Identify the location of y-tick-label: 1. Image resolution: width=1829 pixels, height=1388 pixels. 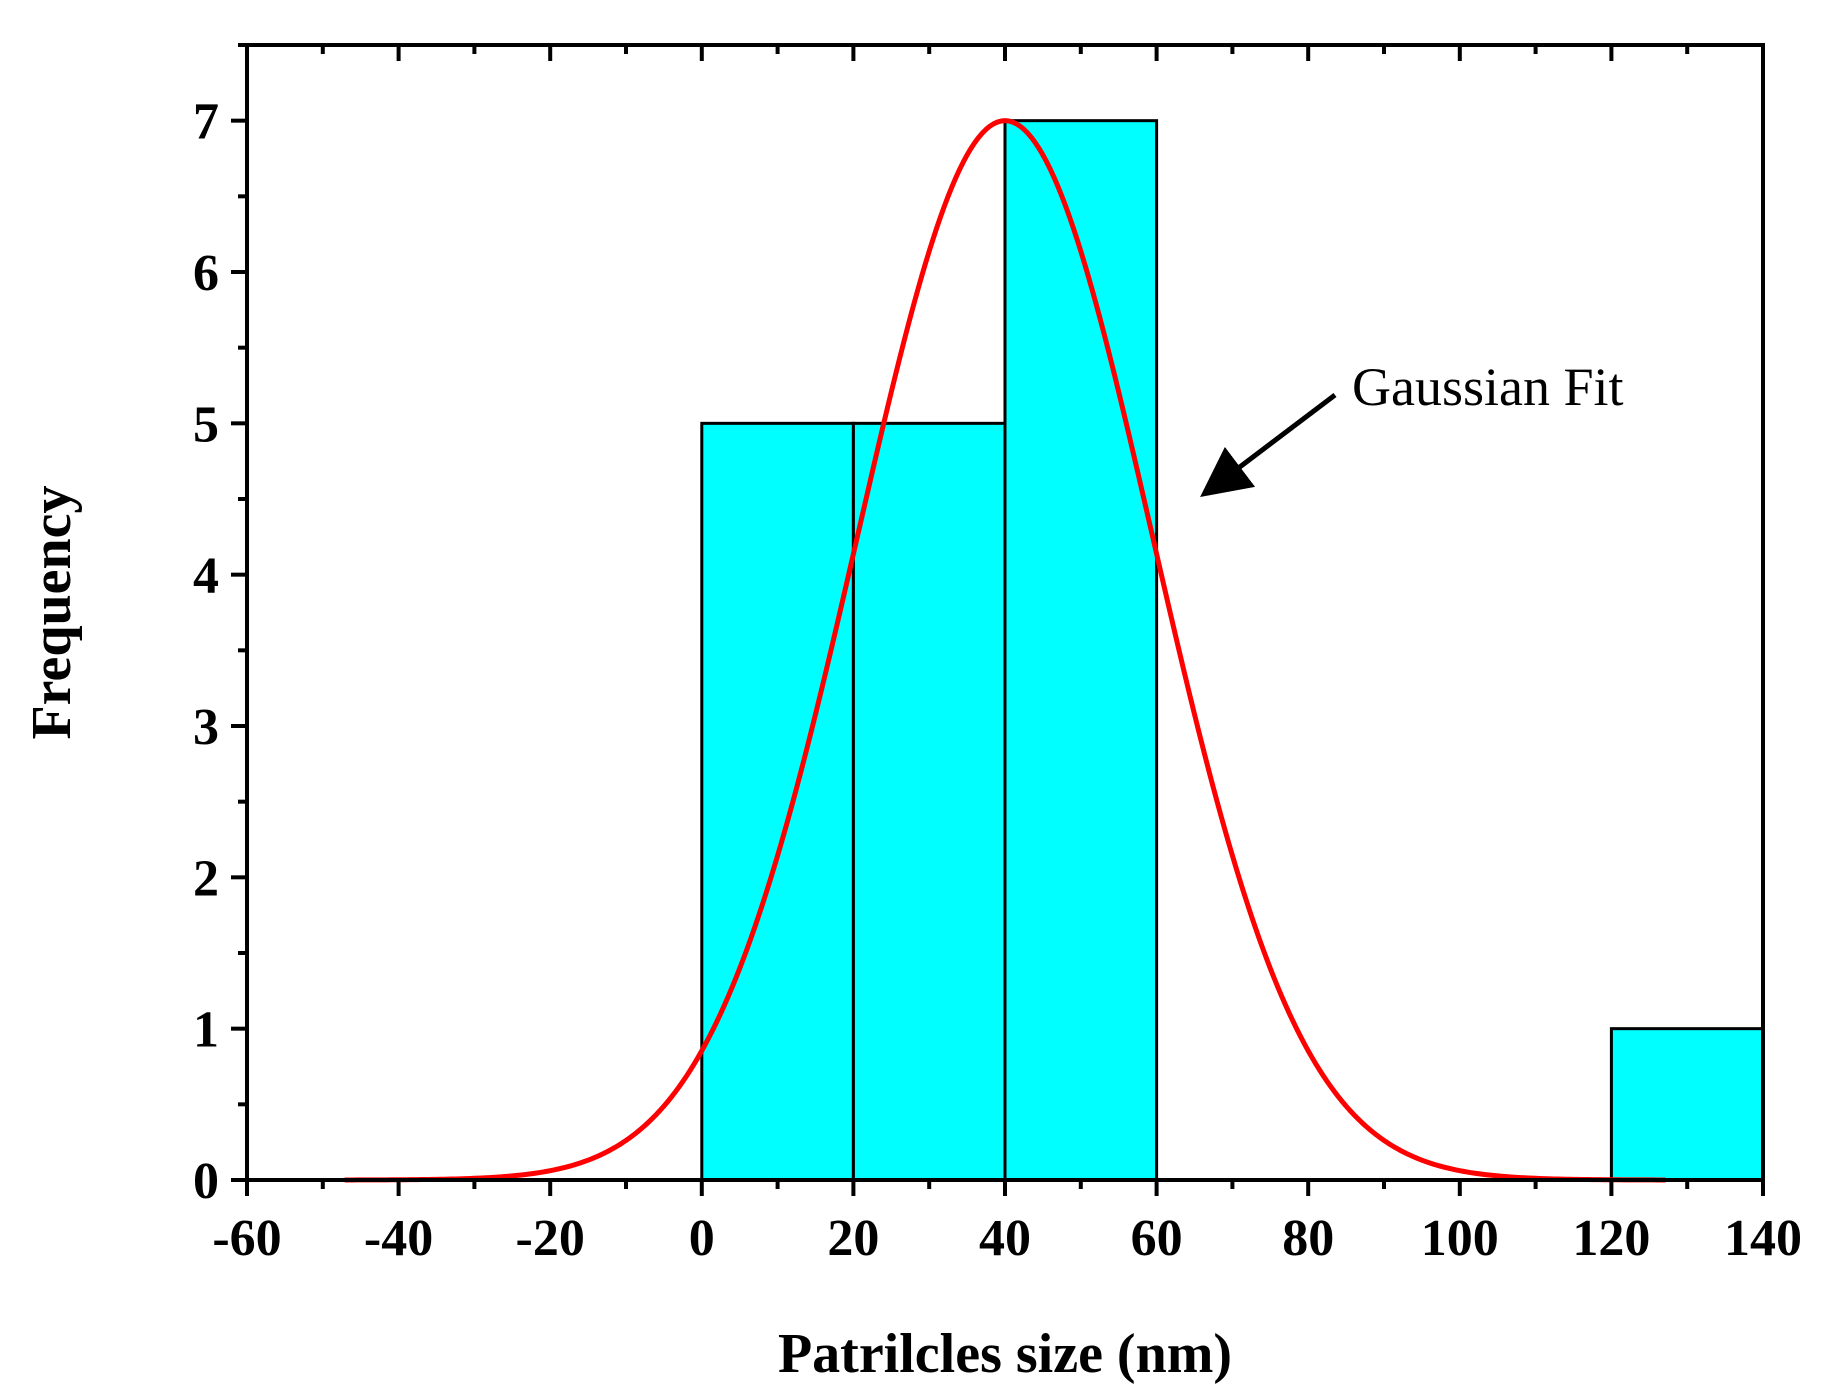
(206, 1030).